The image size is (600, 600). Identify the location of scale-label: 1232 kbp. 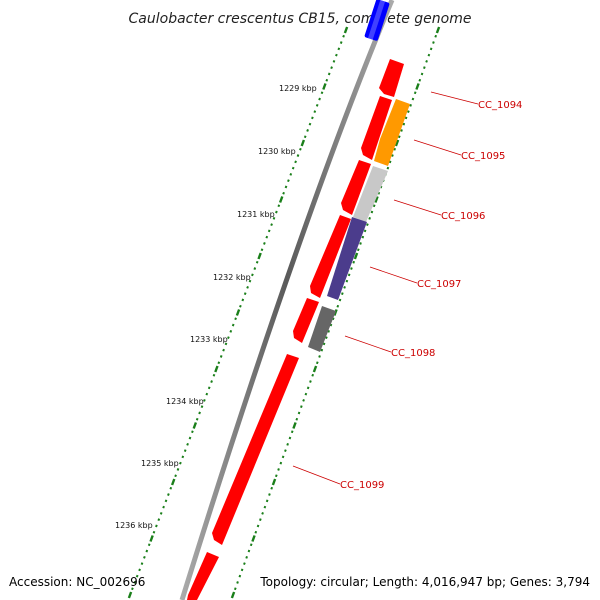
(232, 277).